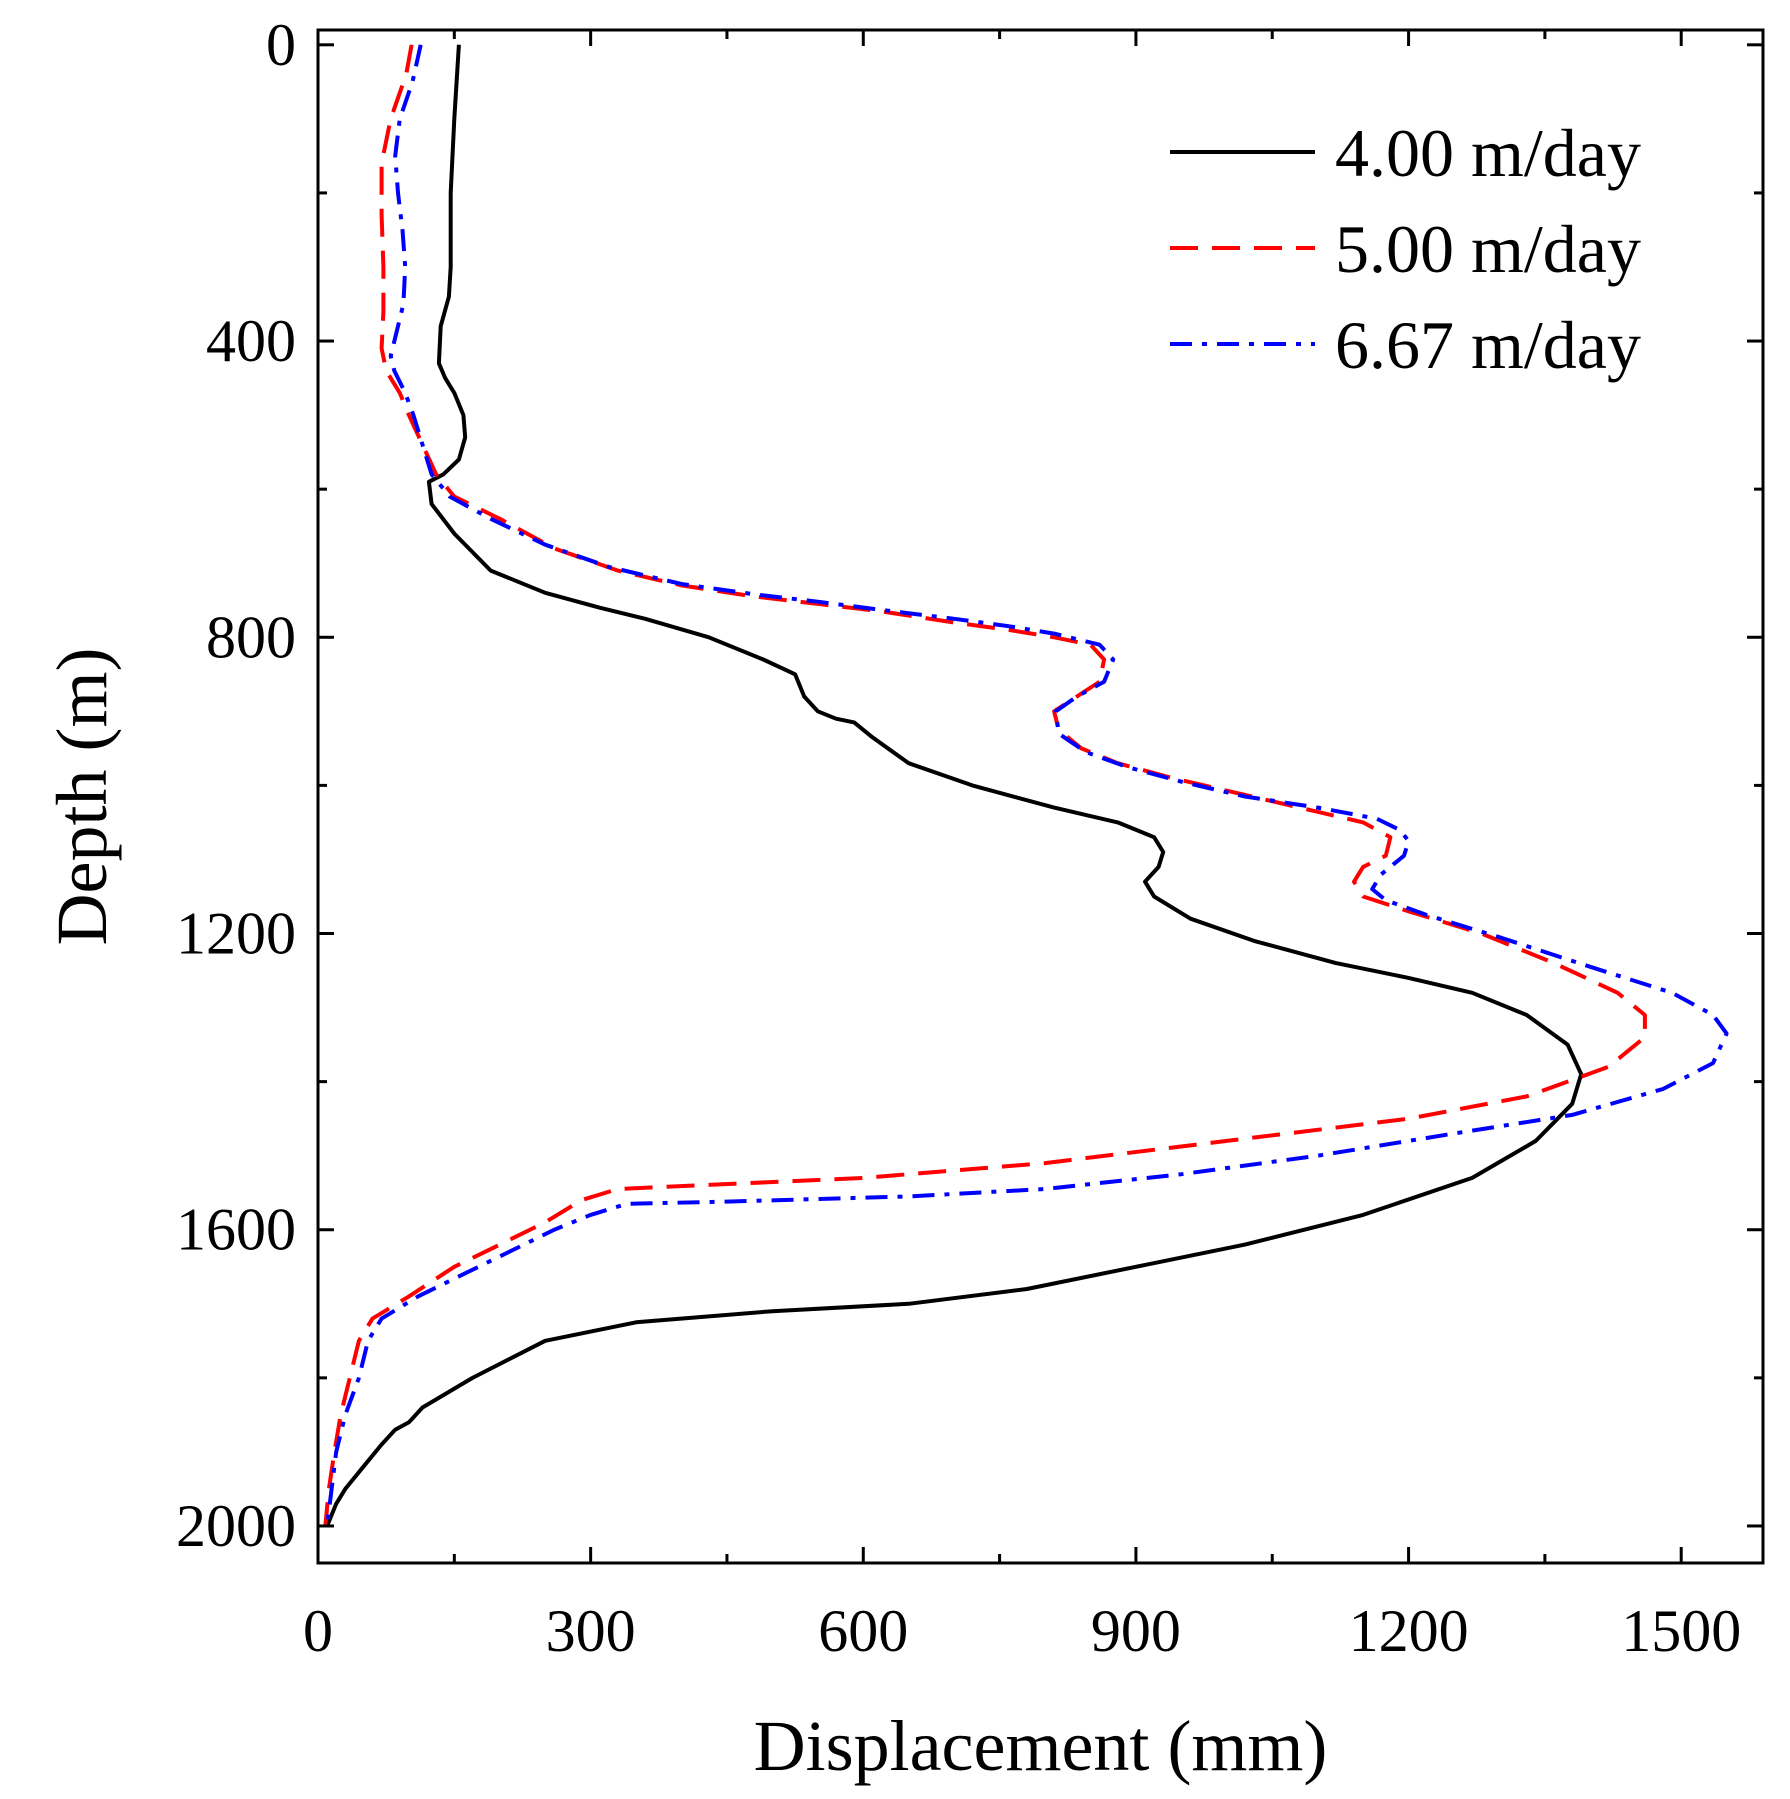 The height and width of the screenshot is (1799, 1790). Describe the element at coordinates (236, 1526) in the screenshot. I see `y-tick-label: 2000` at that location.